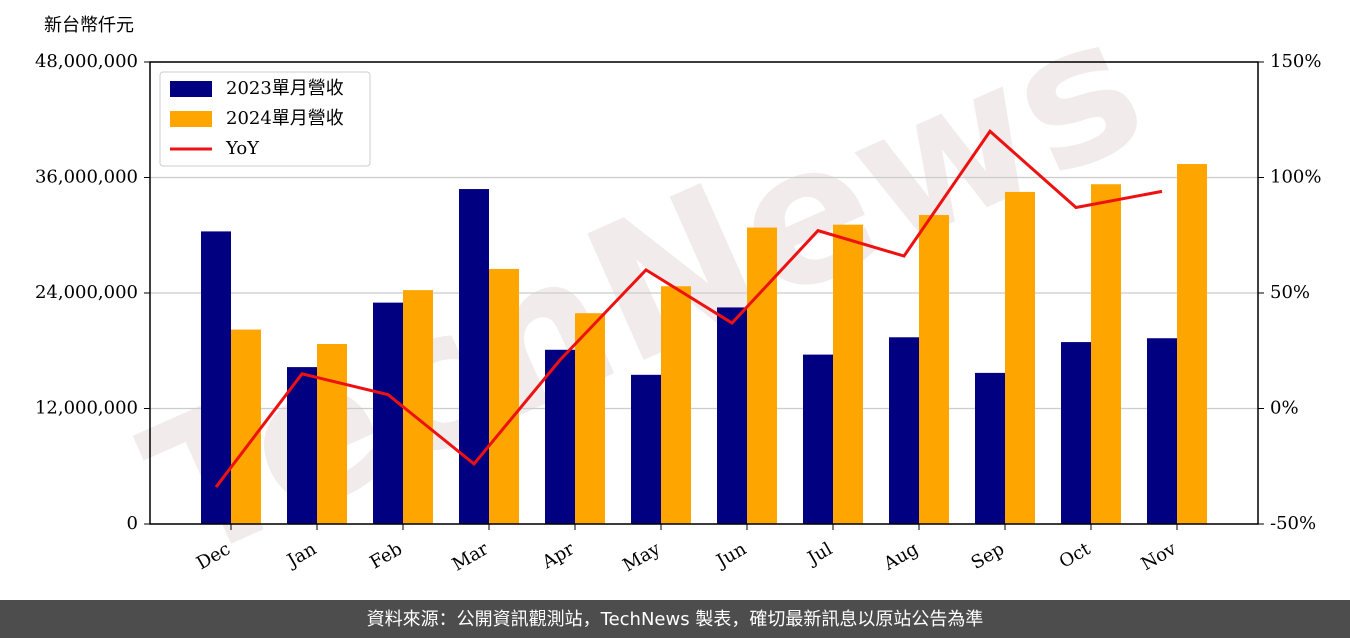  What do you see at coordinates (86, 408) in the screenshot?
I see `y-tick-label: 12,000,000` at bounding box center [86, 408].